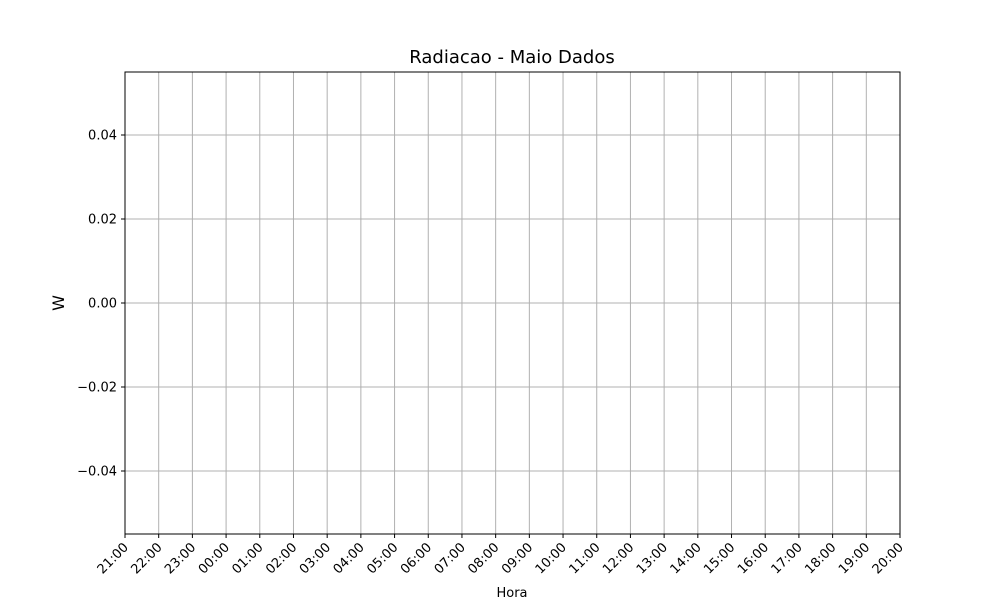 The height and width of the screenshot is (600, 1000). I want to click on x-tick-label: 13:00, so click(652, 558).